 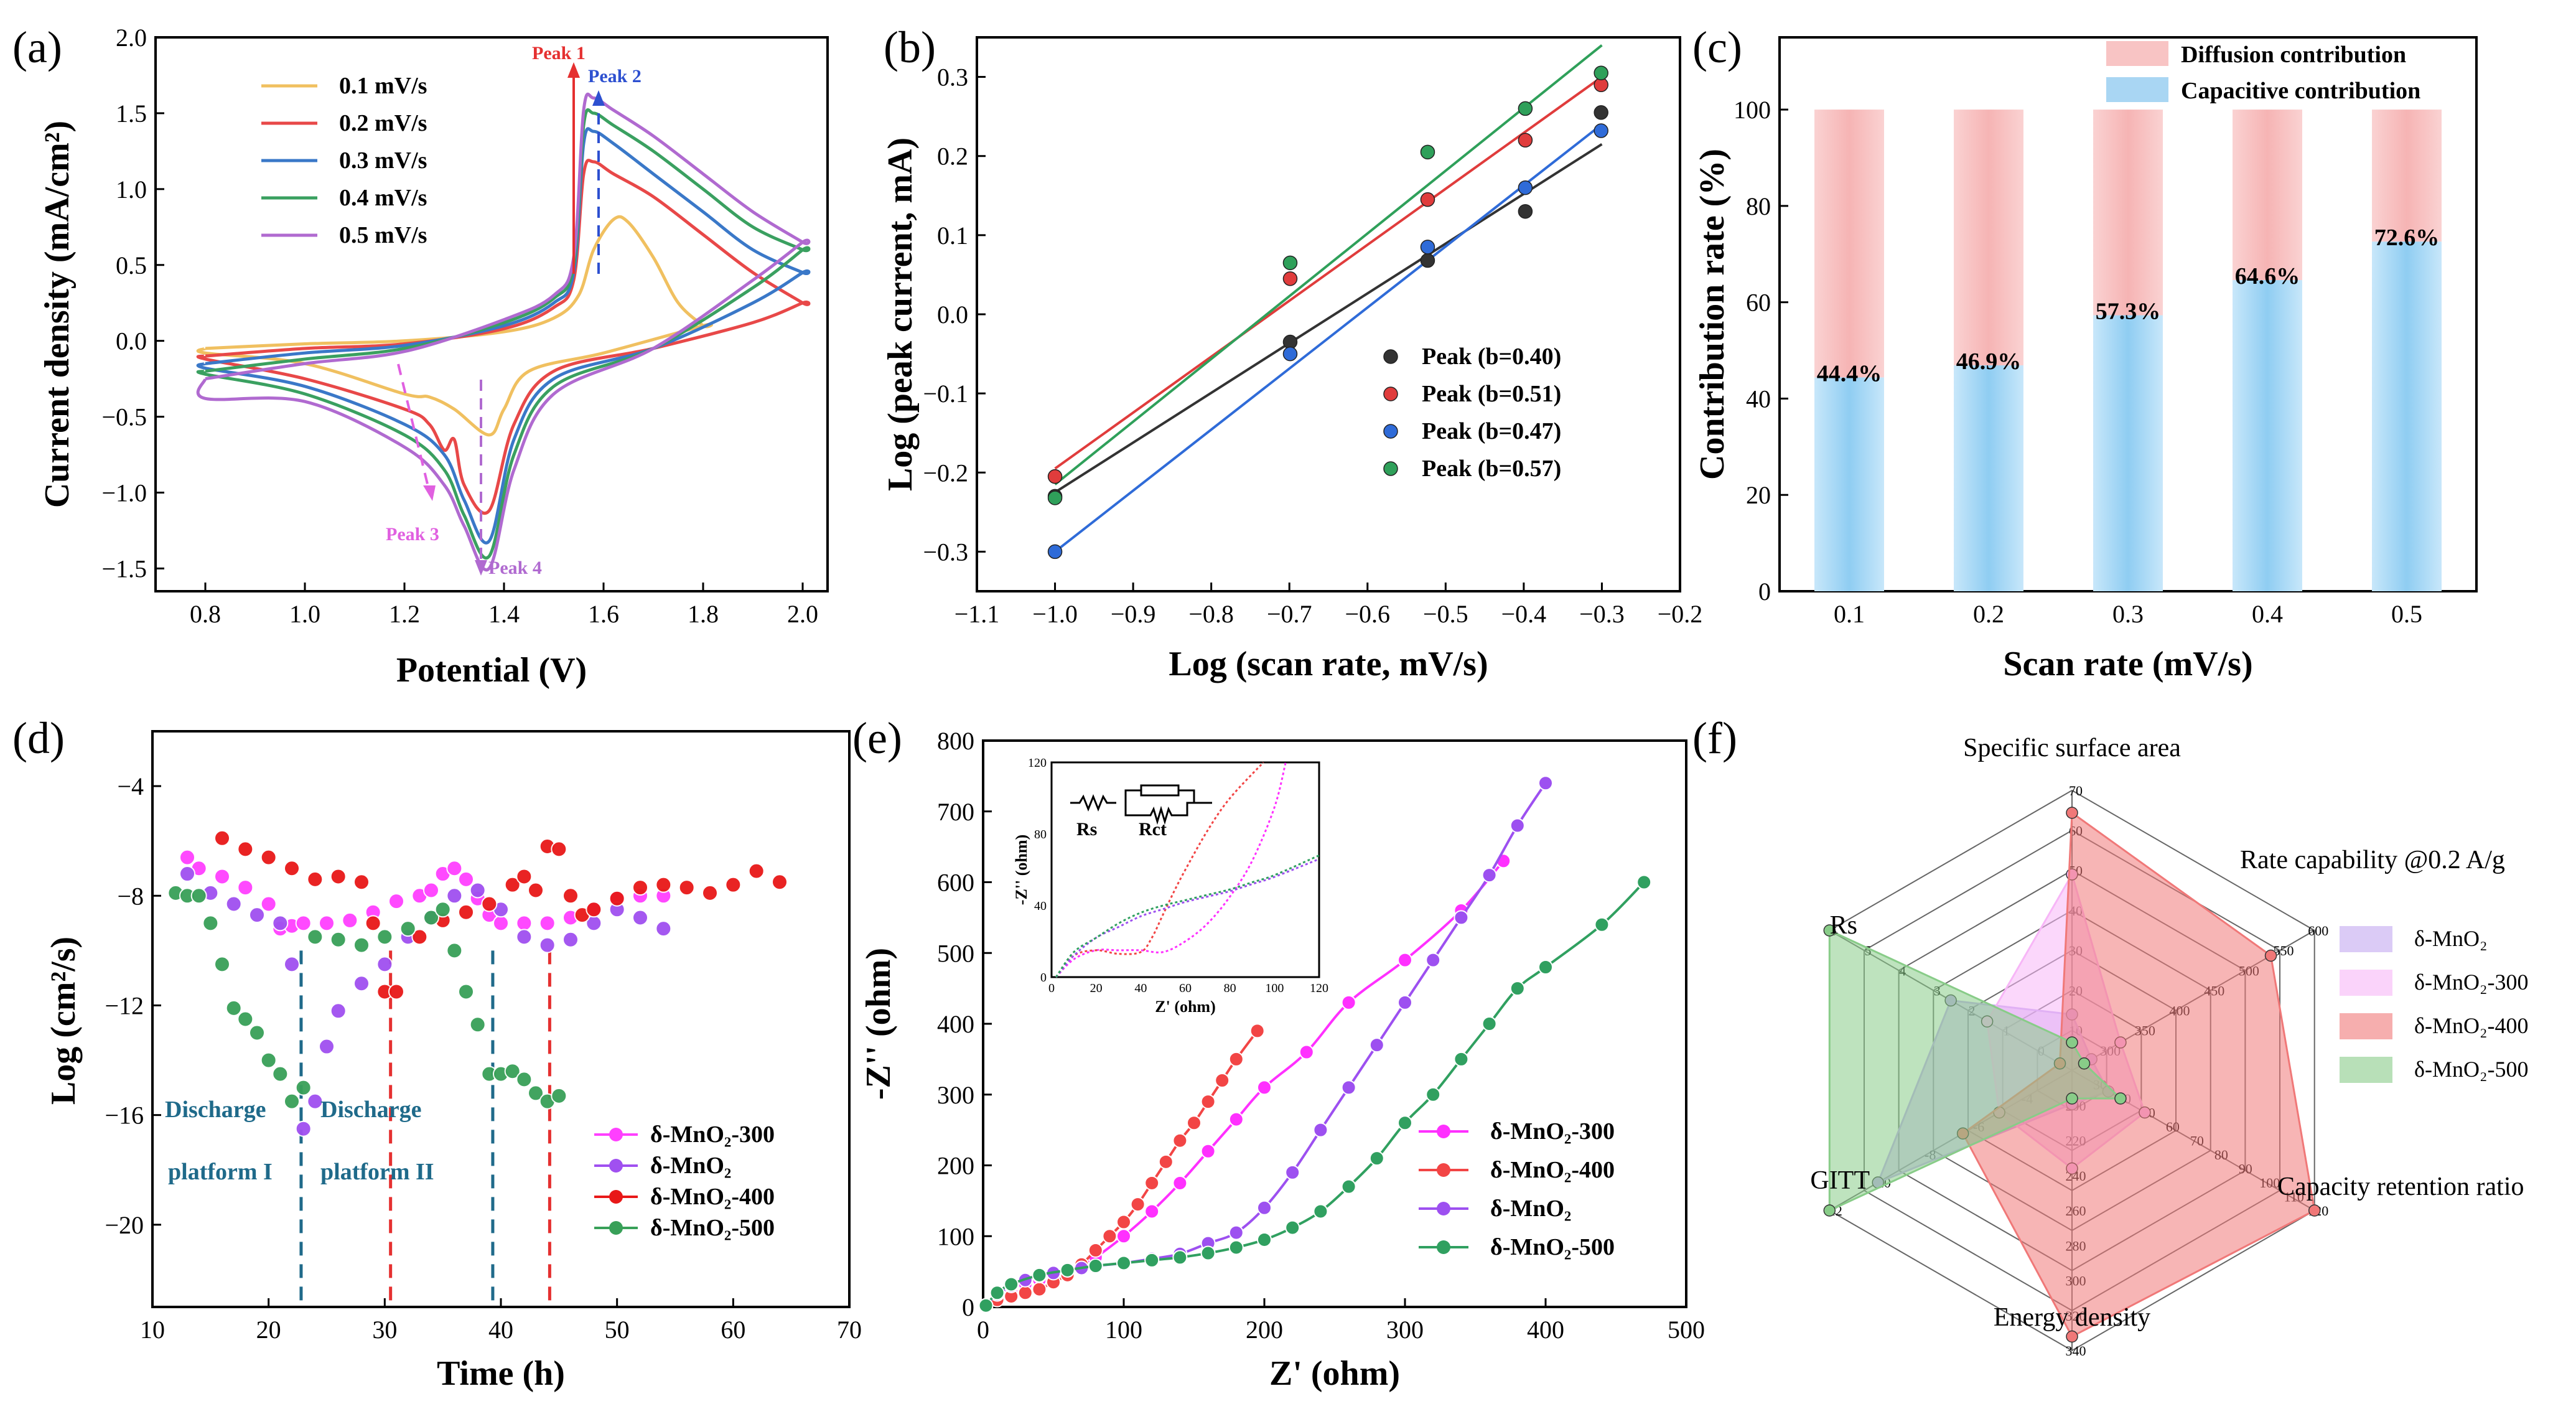 I want to click on x-tick-label: 1.2, so click(x=405, y=614).